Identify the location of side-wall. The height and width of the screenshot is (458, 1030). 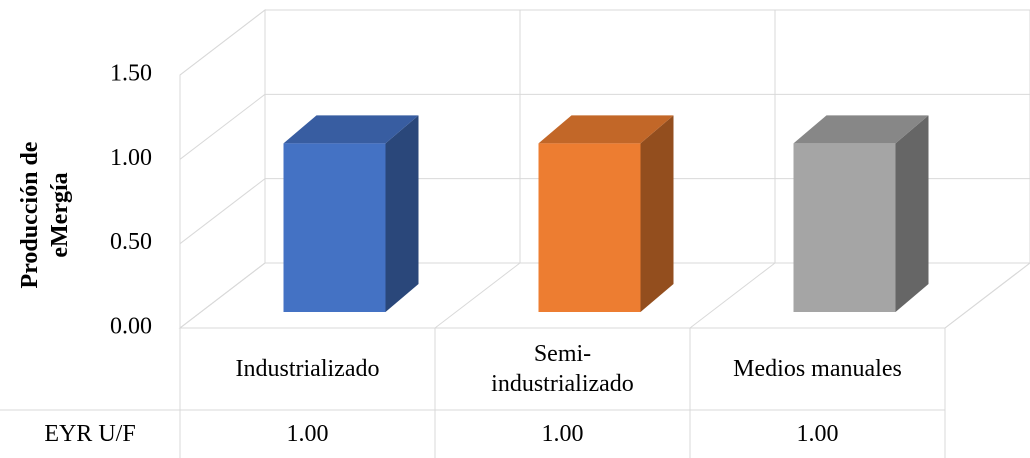
(222, 169).